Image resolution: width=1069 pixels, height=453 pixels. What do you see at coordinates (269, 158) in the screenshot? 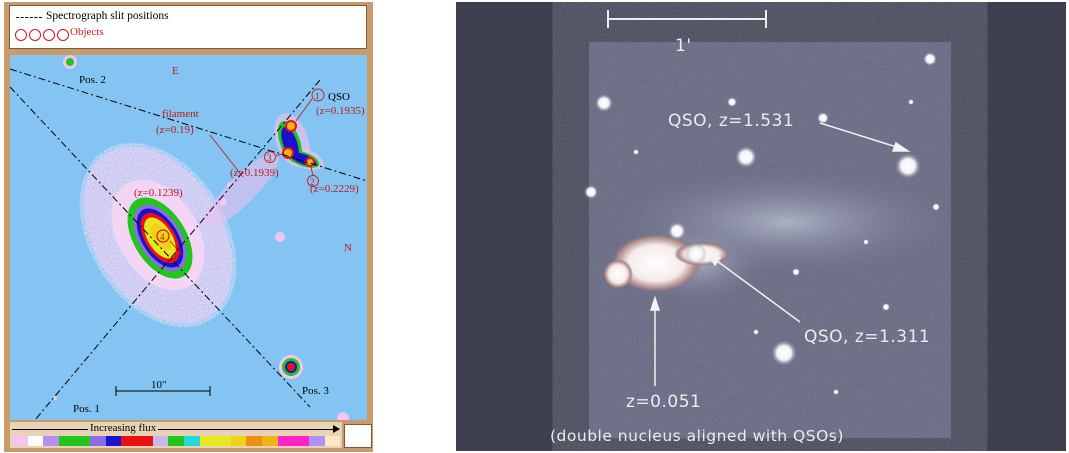
I see `object-3-marker-label: 3` at bounding box center [269, 158].